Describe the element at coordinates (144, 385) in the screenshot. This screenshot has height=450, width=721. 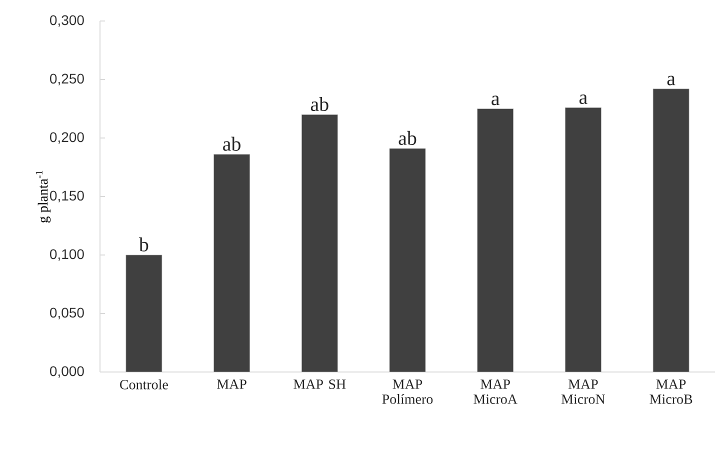
I see `x-tick-label: Controle` at that location.